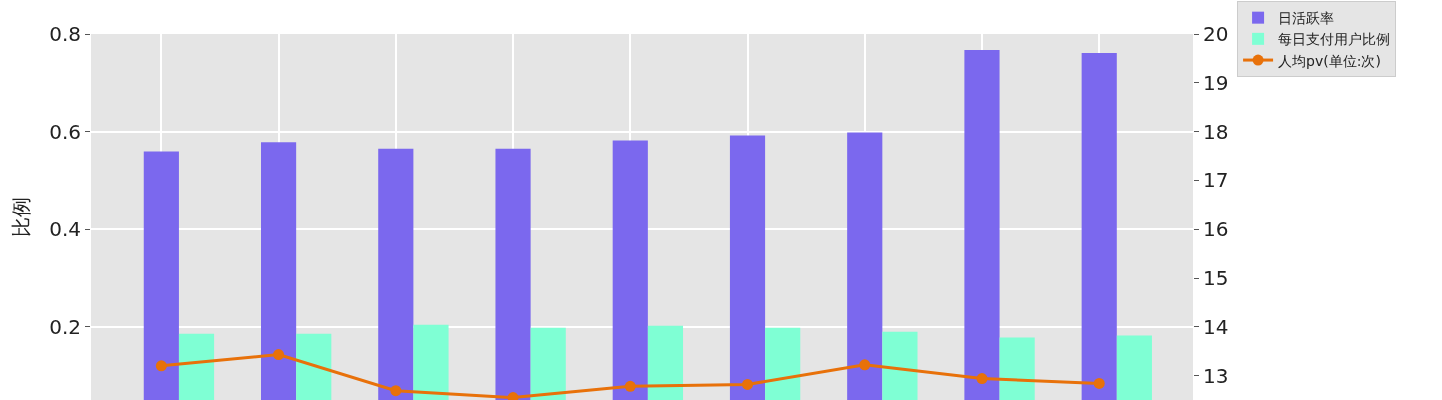 This screenshot has height=400, width=1442. What do you see at coordinates (65, 131) in the screenshot?
I see `y-tick-label: 0.6` at bounding box center [65, 131].